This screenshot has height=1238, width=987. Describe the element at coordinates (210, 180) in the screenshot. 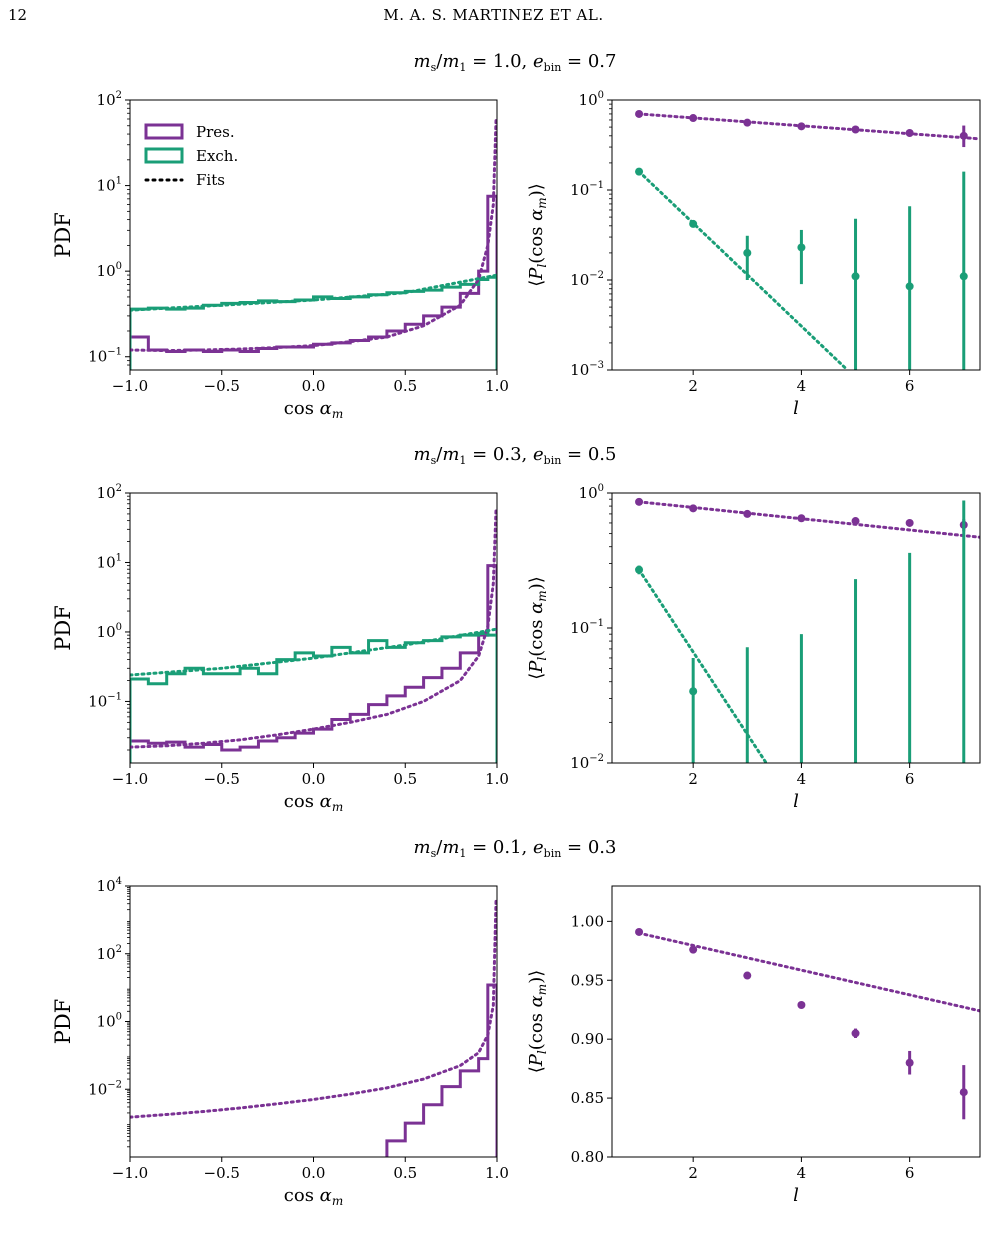

I see `legend-label-fits: Fits` at that location.